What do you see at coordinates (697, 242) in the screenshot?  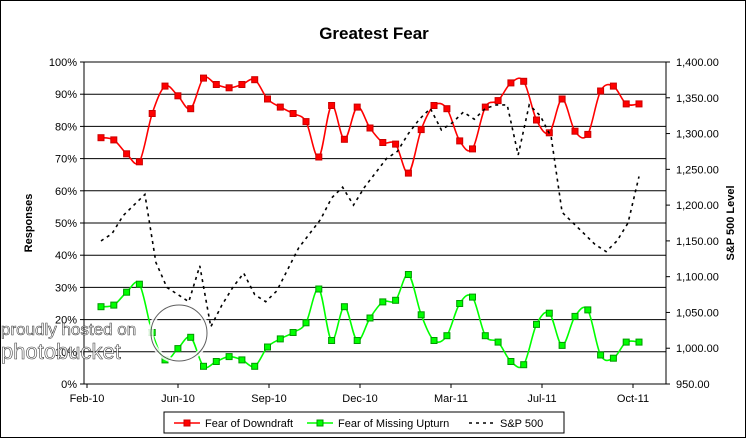 I see `y-right-tick-label: 1,150.00` at bounding box center [697, 242].